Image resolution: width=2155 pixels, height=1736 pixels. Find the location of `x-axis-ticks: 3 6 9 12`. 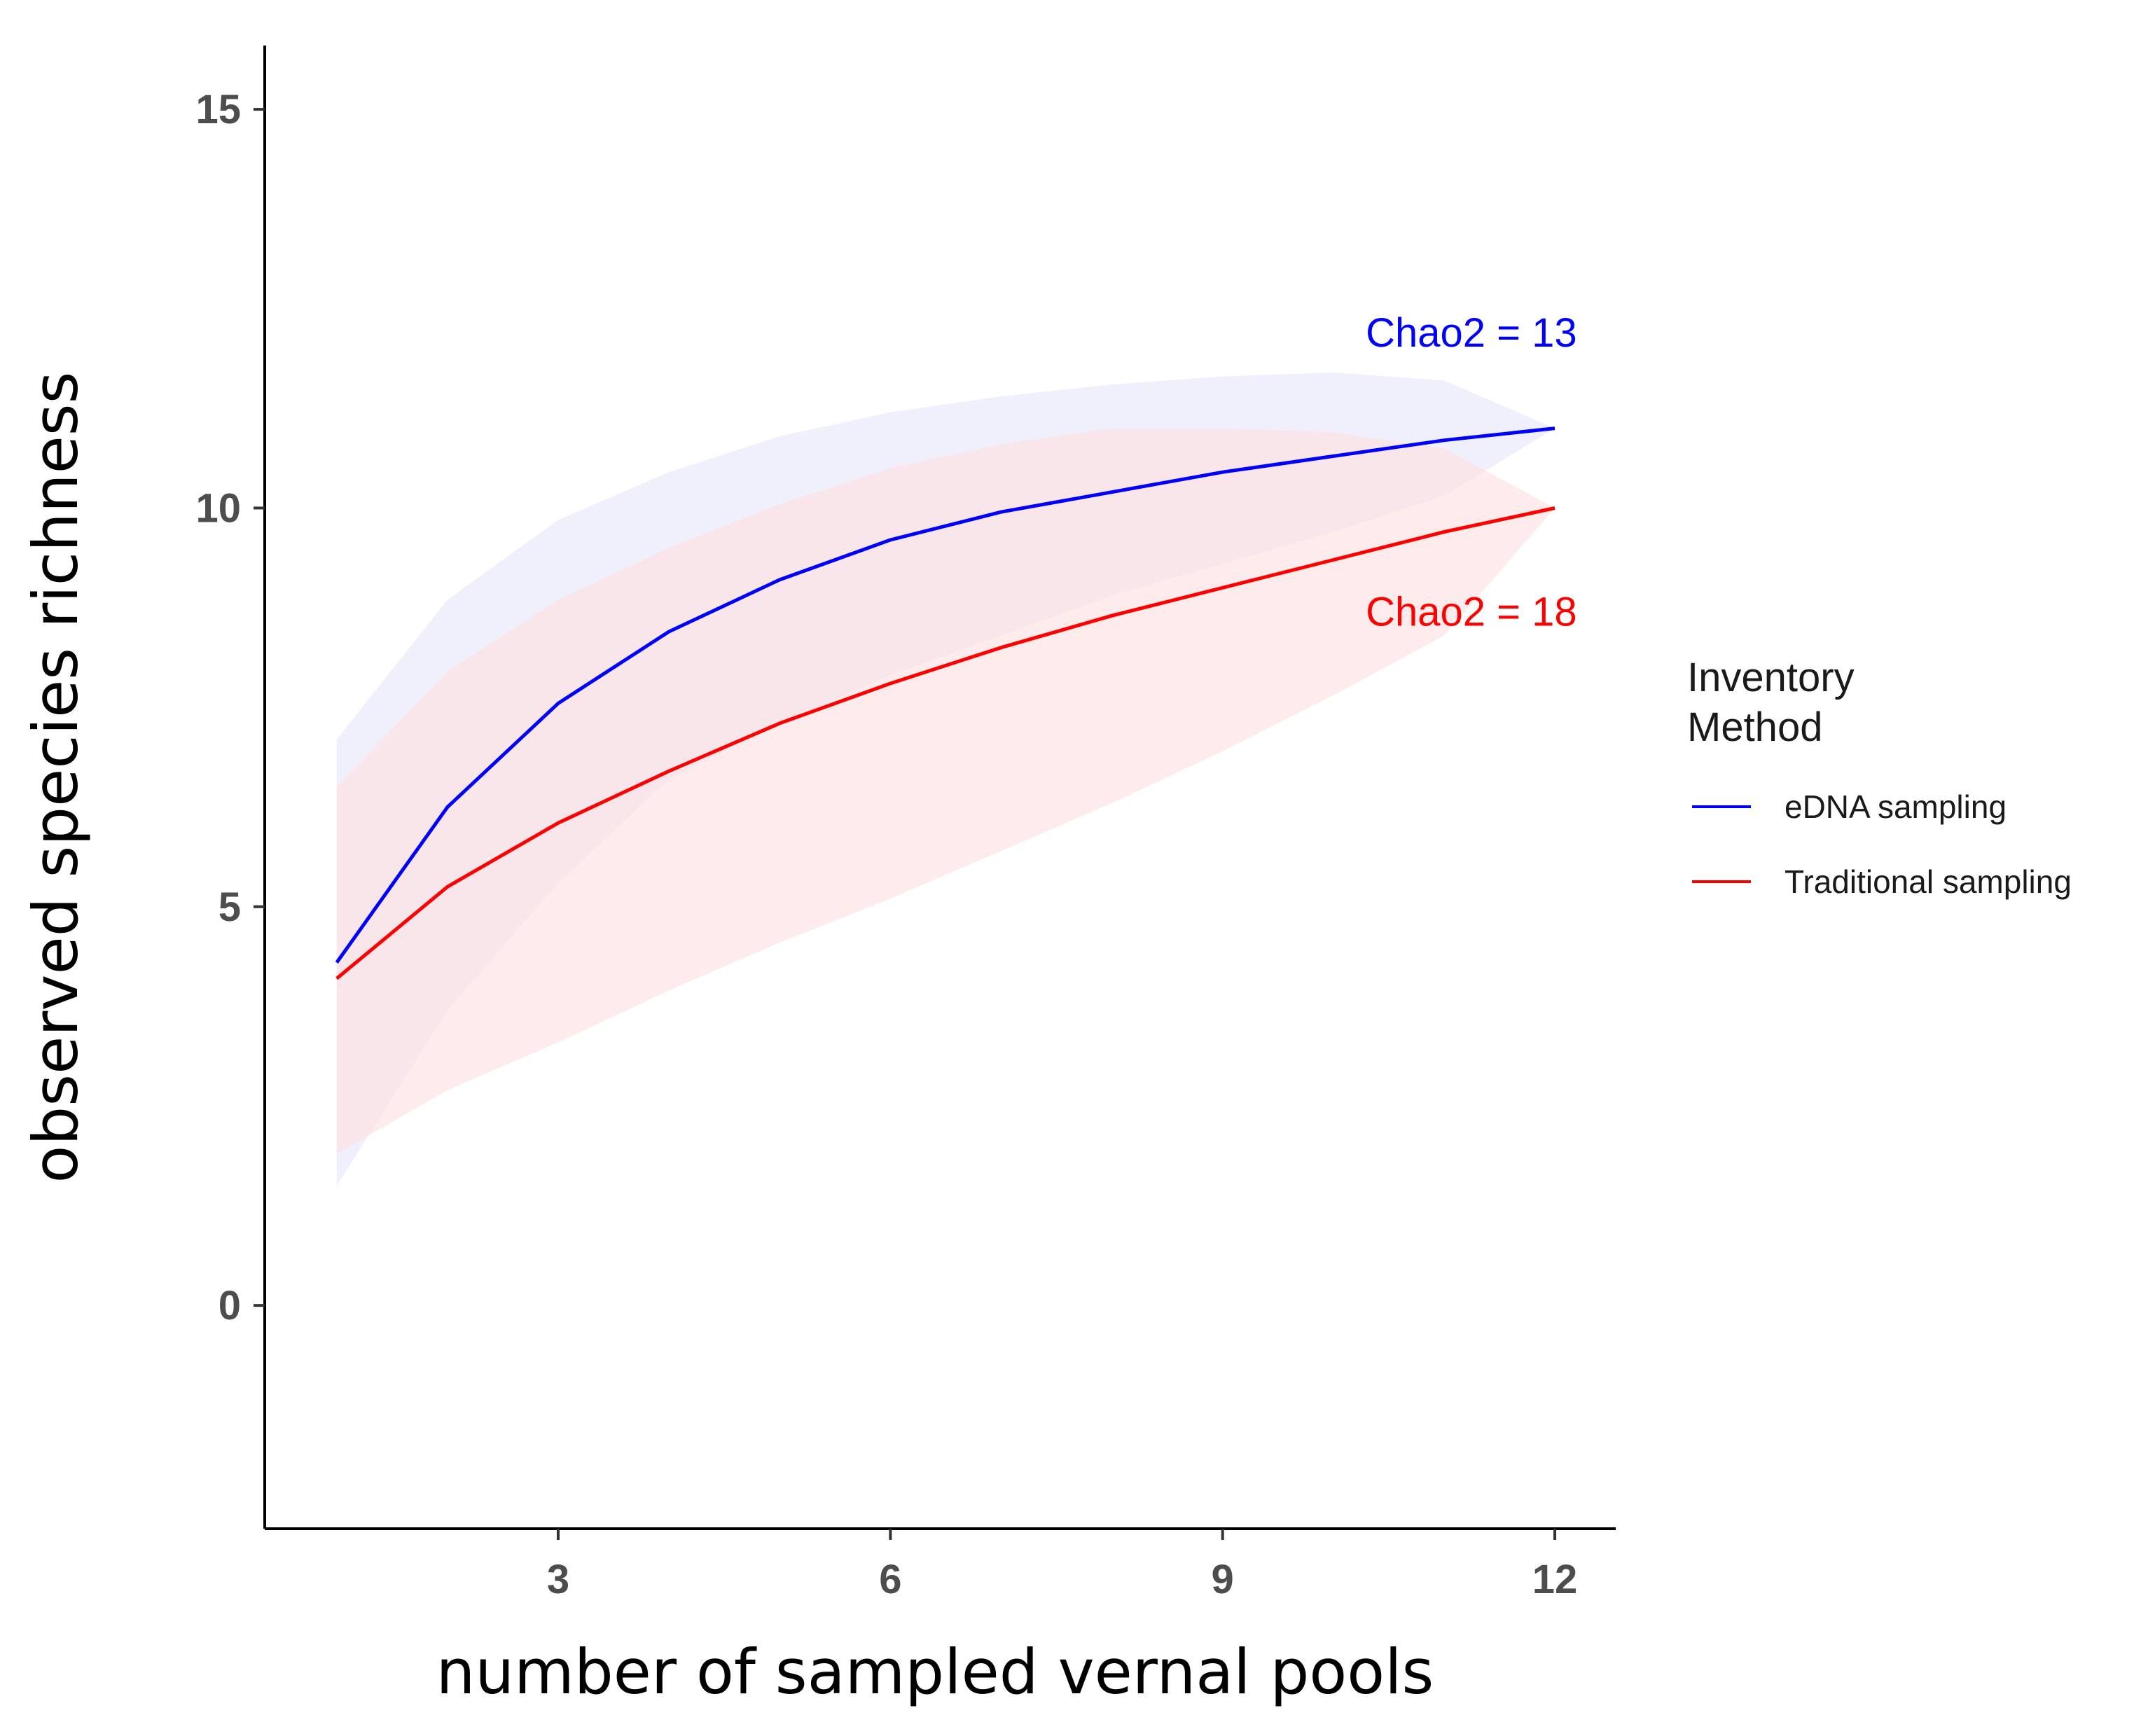

x-axis-ticks: 3 6 9 12 is located at coordinates (1062, 1565).